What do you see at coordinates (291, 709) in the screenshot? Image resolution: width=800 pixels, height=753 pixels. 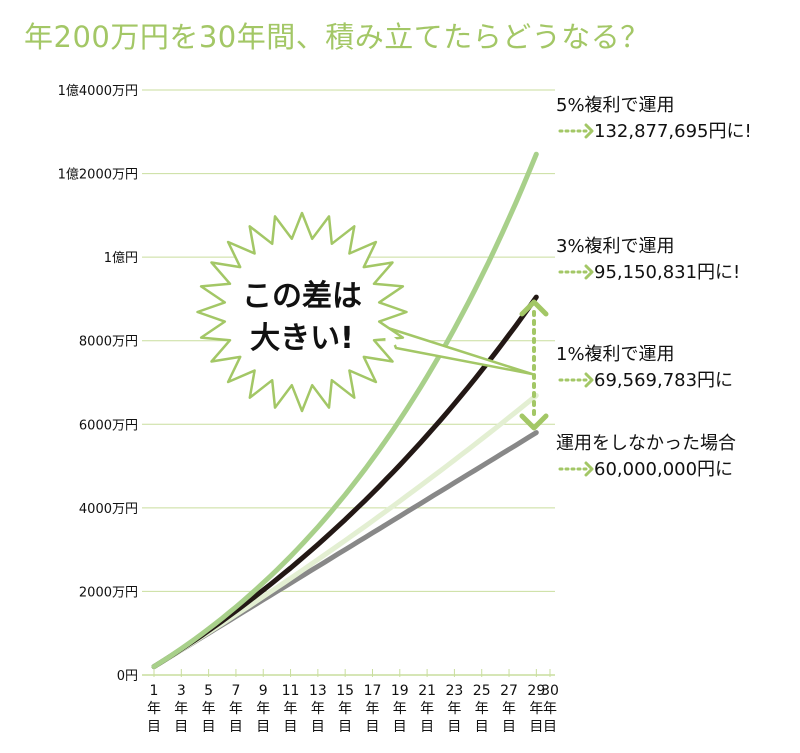 I see `x-tick-label: 11 年目` at bounding box center [291, 709].